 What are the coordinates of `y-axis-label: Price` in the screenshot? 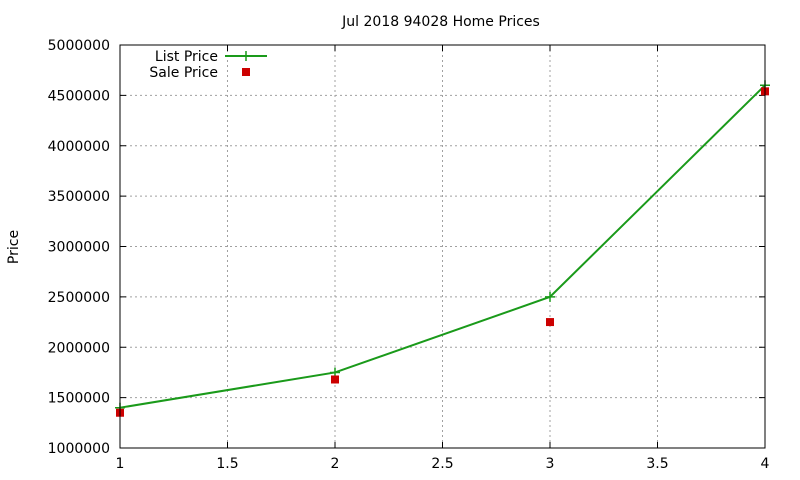 It's located at (14, 247).